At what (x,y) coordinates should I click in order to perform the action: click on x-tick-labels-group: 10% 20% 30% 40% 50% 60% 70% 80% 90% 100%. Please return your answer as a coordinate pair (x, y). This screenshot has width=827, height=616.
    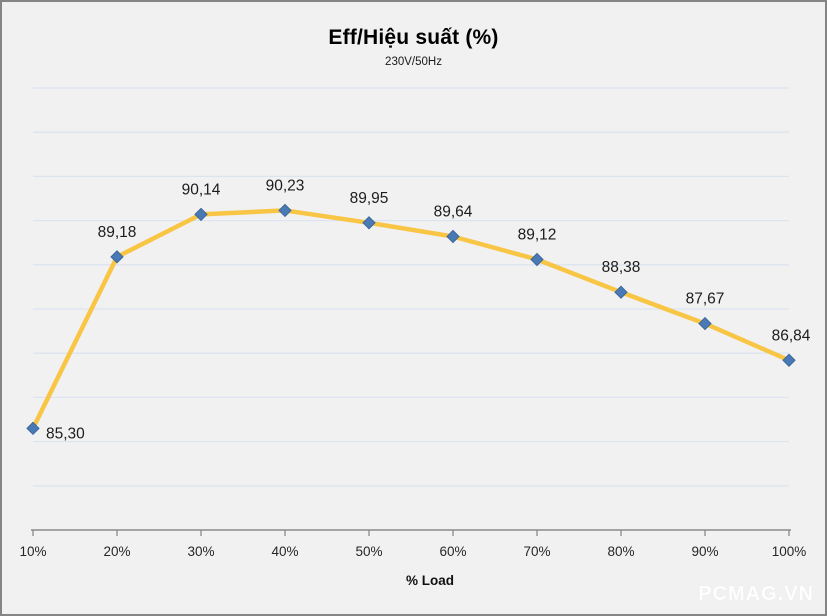
    Looking at the image, I should click on (412, 551).